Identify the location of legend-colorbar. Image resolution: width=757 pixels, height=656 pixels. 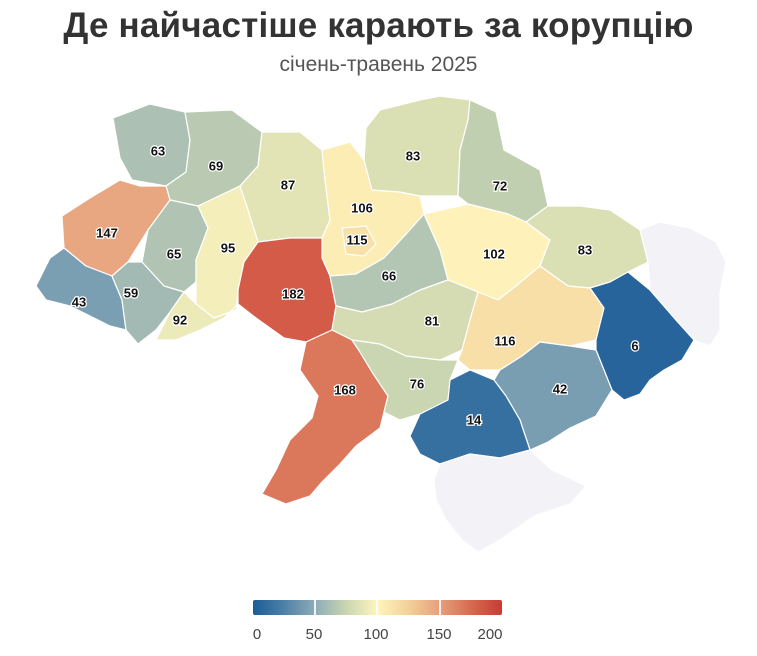
(377, 607).